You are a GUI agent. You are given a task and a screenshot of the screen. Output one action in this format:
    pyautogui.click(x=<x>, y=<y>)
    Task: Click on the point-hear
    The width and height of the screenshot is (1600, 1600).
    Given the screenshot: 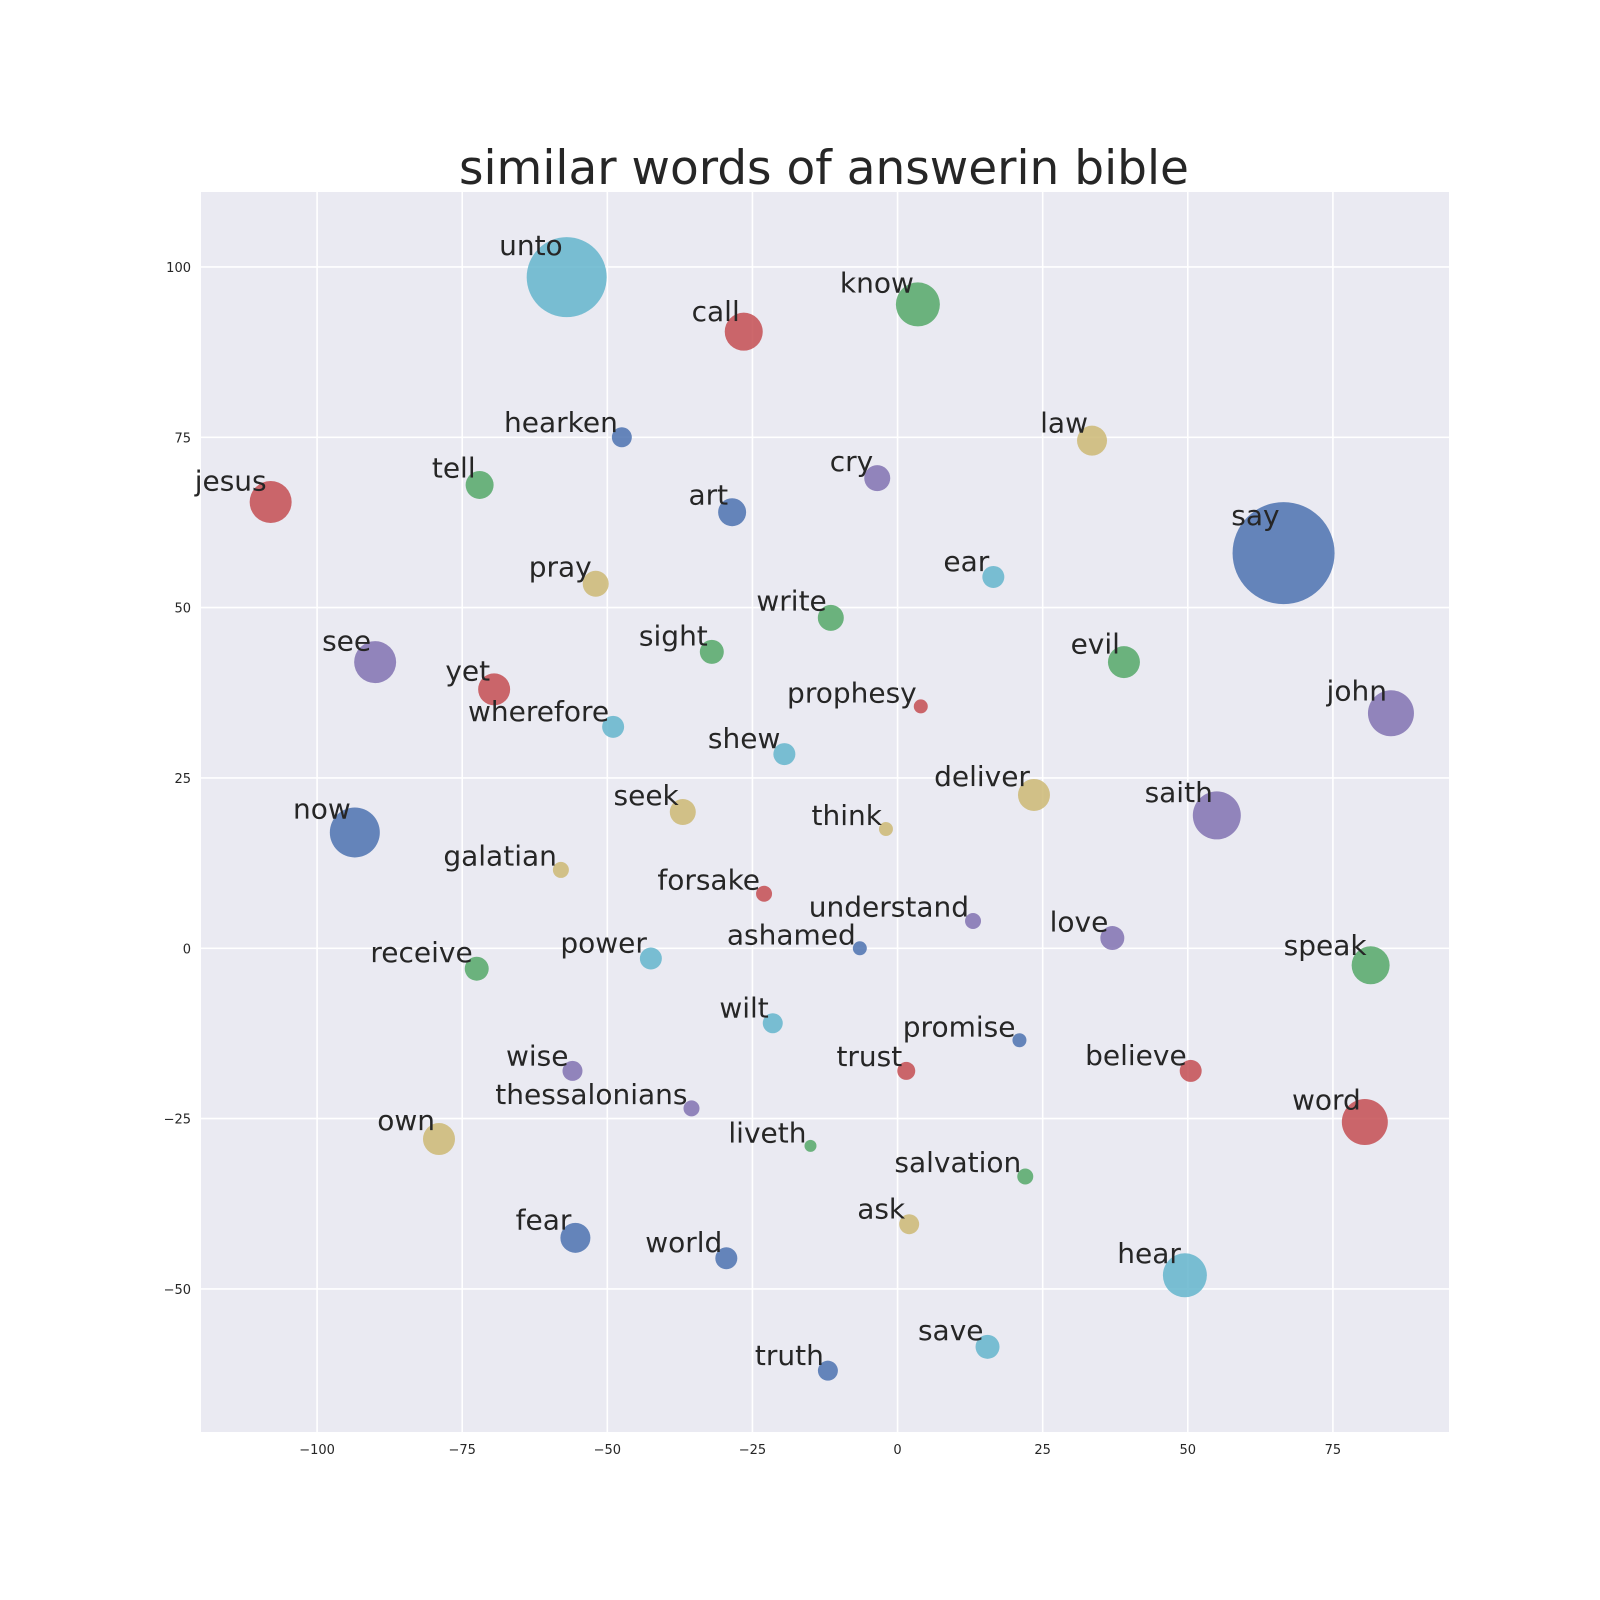 What is the action you would take?
    pyautogui.click(x=1184, y=1275)
    